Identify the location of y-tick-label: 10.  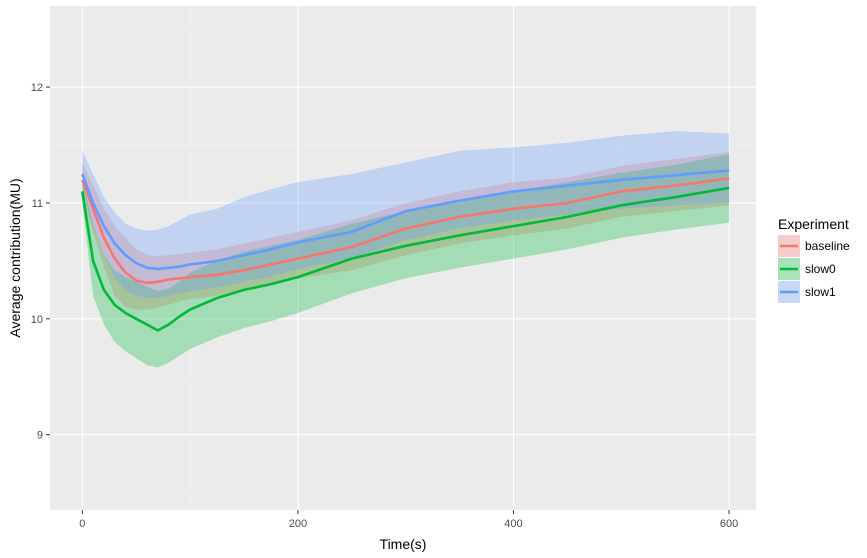
(37, 320).